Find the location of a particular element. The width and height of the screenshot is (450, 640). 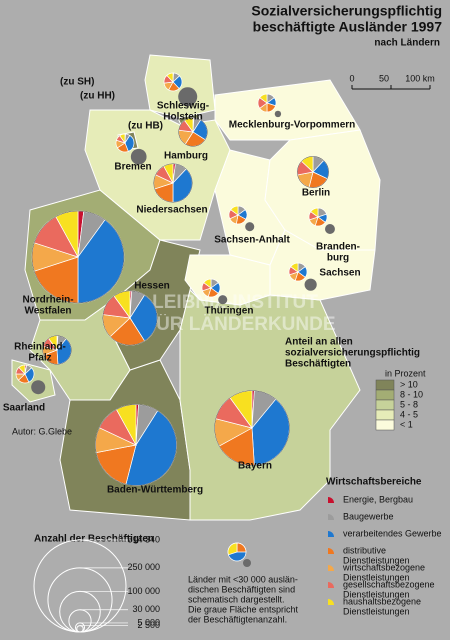

size-label: 5 000 is located at coordinates (148, 622).